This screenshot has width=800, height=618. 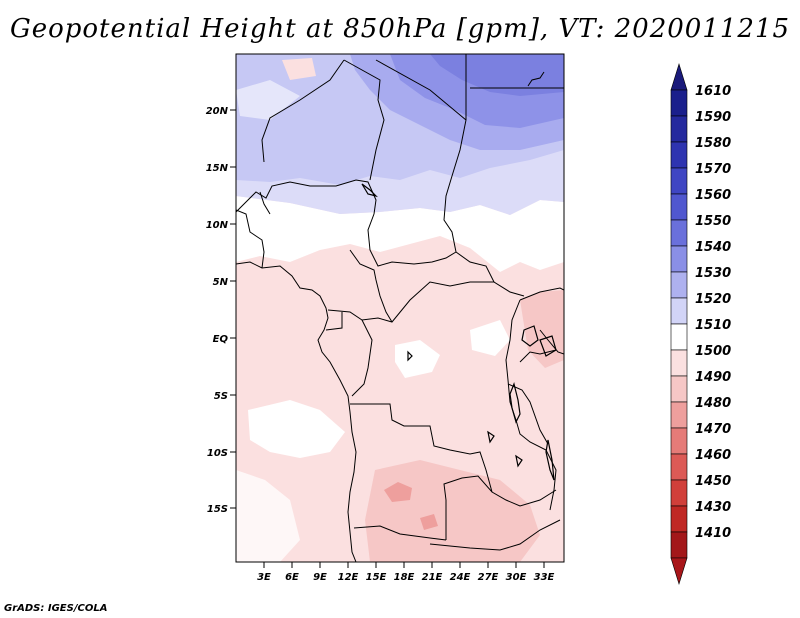 What do you see at coordinates (306, 197) in the screenshot?
I see `border-sahel` at bounding box center [306, 197].